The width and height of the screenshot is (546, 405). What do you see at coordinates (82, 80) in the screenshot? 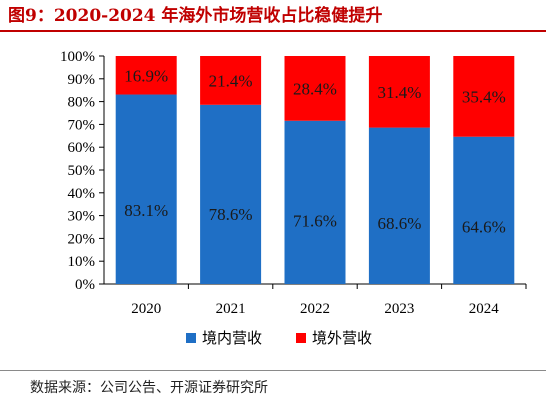
I see `y-tick-label: 90%` at bounding box center [82, 80].